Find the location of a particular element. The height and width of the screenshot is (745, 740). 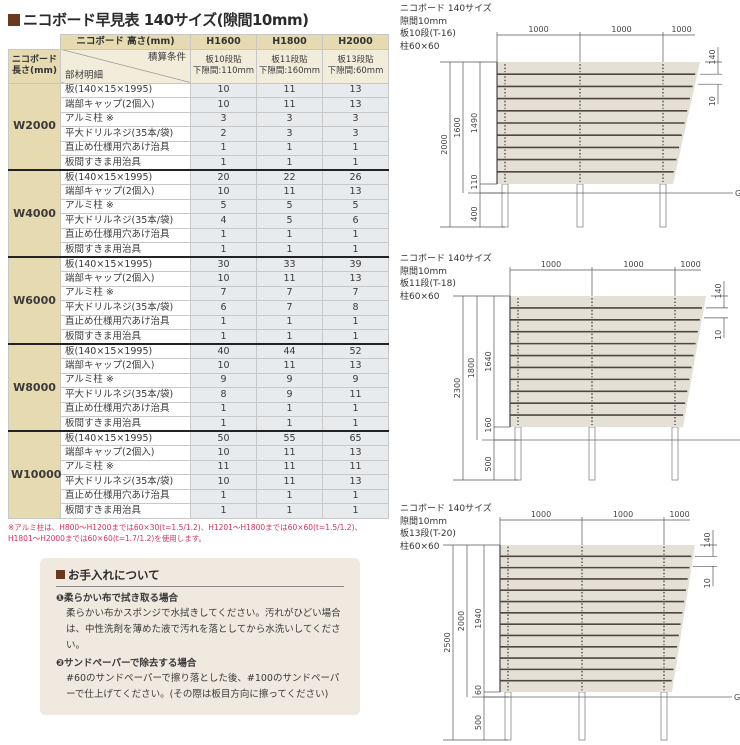

bottom-gap-label: 110 is located at coordinates (474, 181).